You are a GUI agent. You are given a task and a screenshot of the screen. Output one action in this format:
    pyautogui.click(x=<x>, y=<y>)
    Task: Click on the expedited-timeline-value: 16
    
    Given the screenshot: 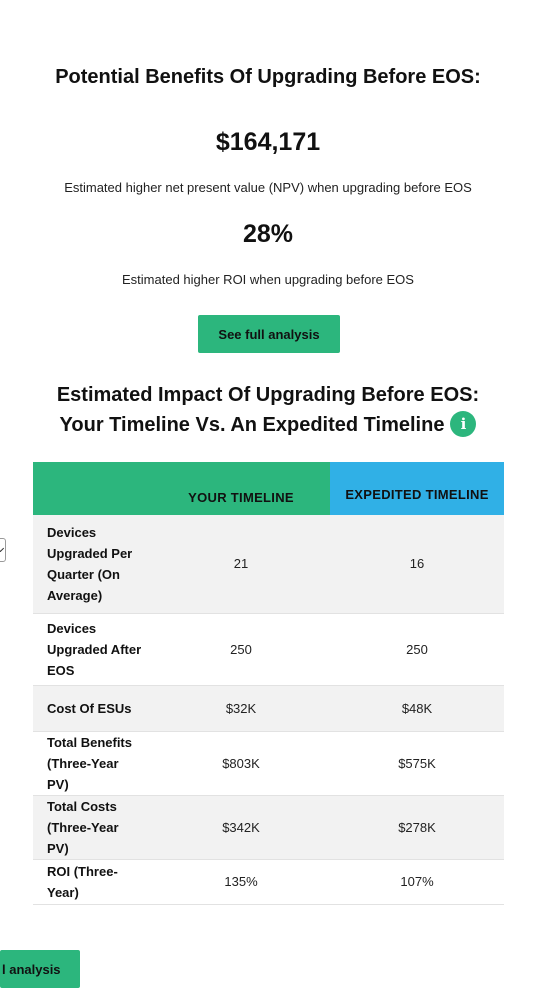 What is the action you would take?
    pyautogui.click(x=417, y=564)
    